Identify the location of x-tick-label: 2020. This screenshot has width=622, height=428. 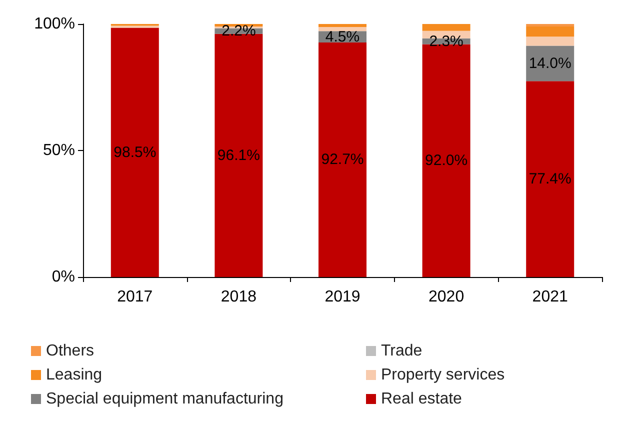
(446, 297).